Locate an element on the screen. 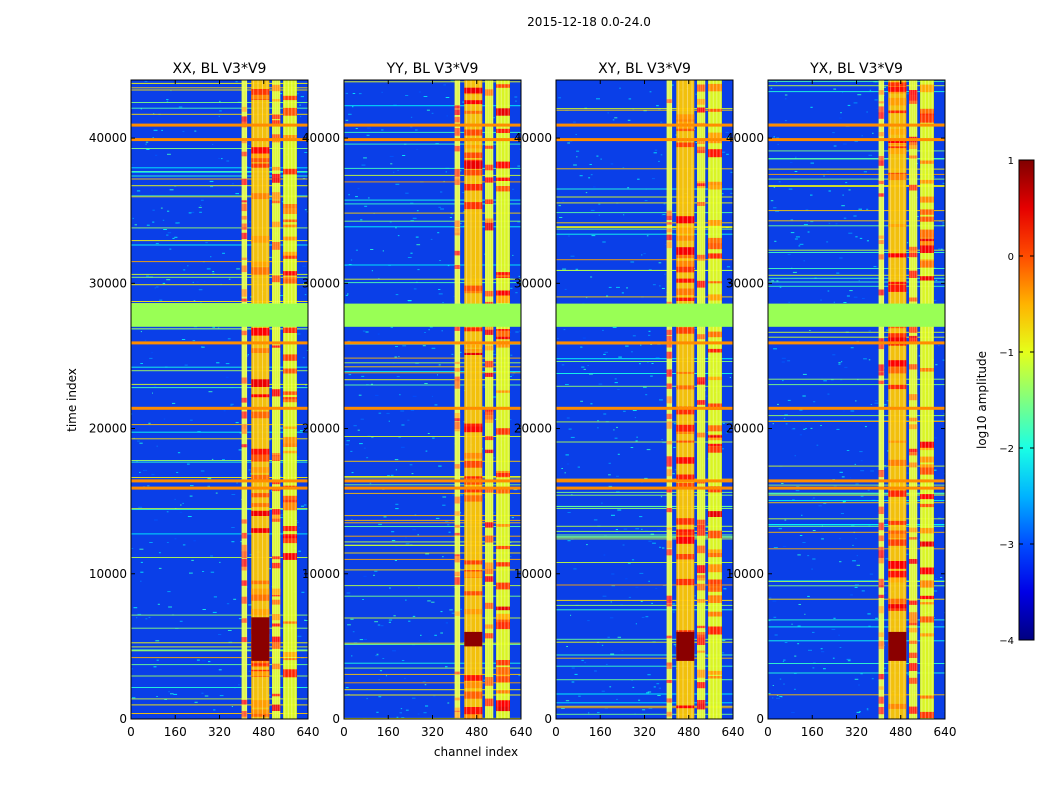  hot-channel-column is located at coordinates (701, 399).